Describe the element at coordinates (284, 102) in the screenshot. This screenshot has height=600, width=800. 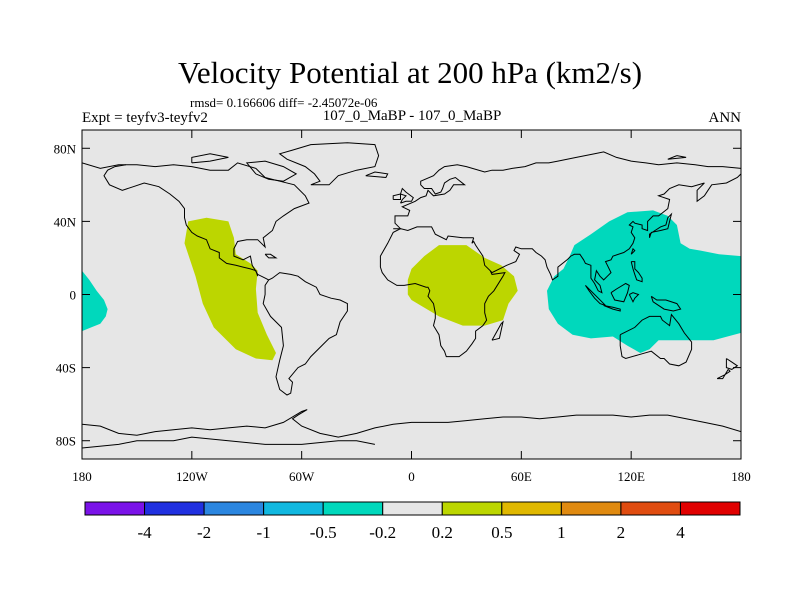
I see `stats-label: rmsd= 0.166606 diff= -2.45072e-06` at that location.